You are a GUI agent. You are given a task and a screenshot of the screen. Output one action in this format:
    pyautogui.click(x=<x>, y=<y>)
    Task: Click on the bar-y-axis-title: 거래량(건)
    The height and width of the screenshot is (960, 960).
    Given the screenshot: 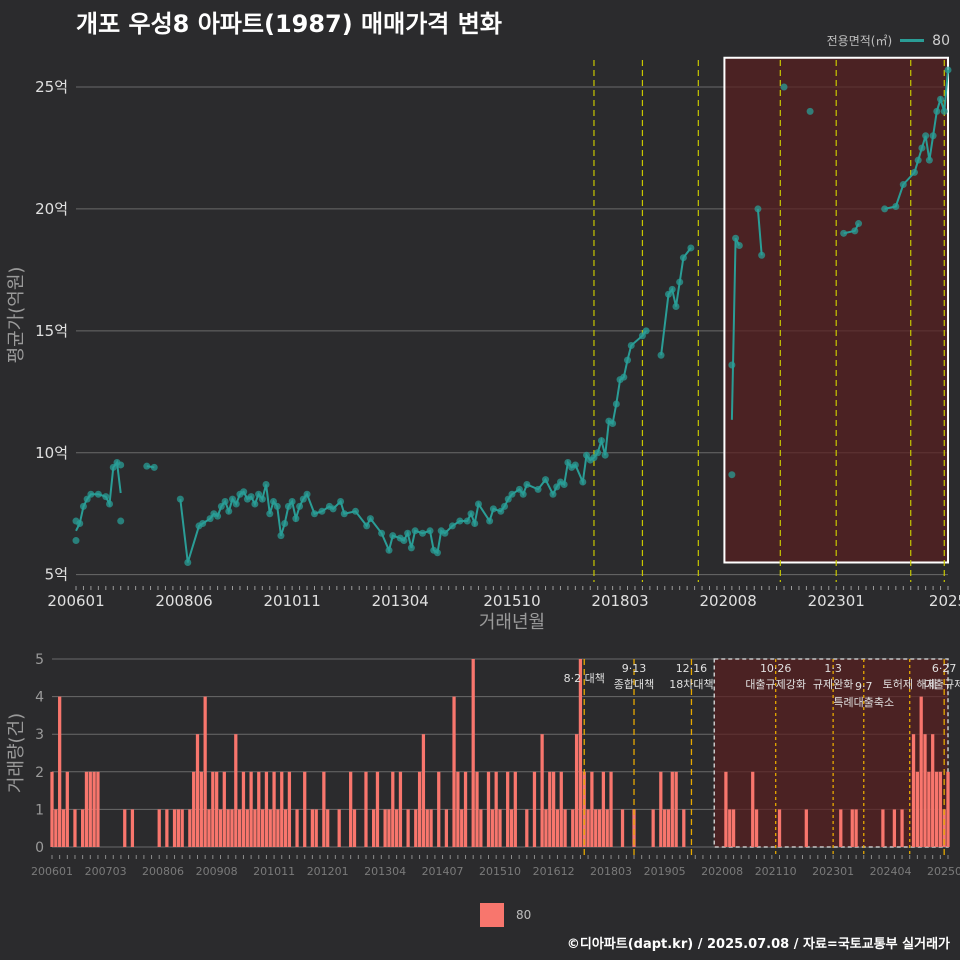 What is the action you would take?
    pyautogui.click(x=16, y=753)
    